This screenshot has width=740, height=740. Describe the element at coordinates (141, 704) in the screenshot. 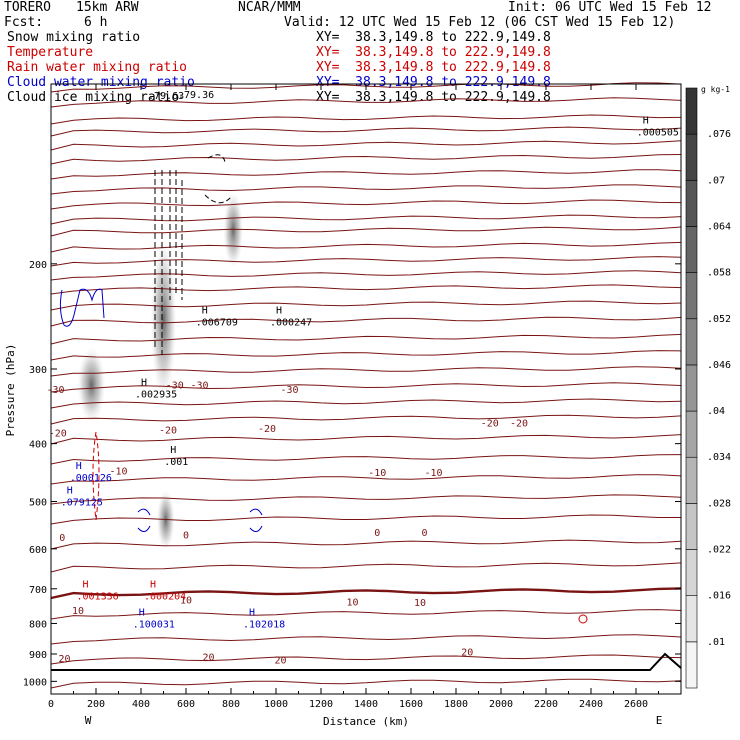

I see `x-tick-label: 400` at that location.